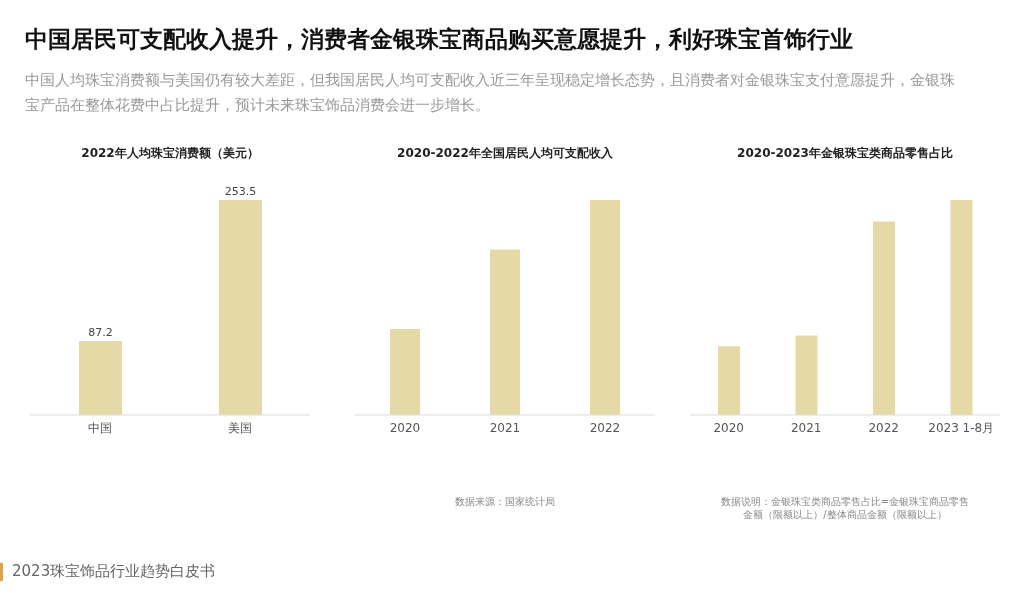 The height and width of the screenshot is (600, 1025). What do you see at coordinates (439, 39) in the screenshot?
I see `text: 中国居民可支配收入提升，消费者金银珠宝商品购买意愿提升，利好珠宝首饰行业` at bounding box center [439, 39].